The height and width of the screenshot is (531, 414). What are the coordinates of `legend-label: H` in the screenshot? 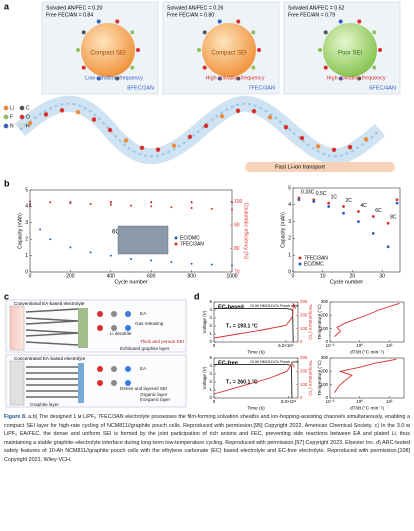 It's located at (28, 126).